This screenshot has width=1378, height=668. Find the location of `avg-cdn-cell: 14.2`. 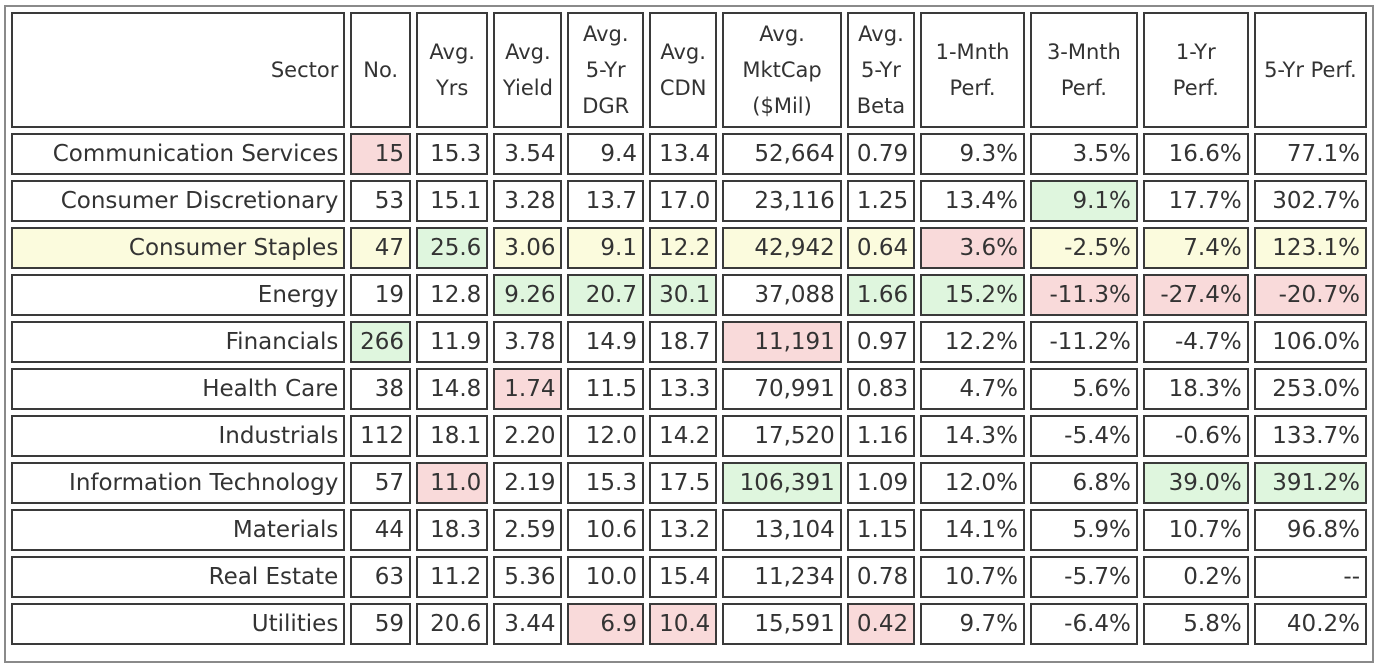

avg-cdn-cell: 14.2 is located at coordinates (683, 436).